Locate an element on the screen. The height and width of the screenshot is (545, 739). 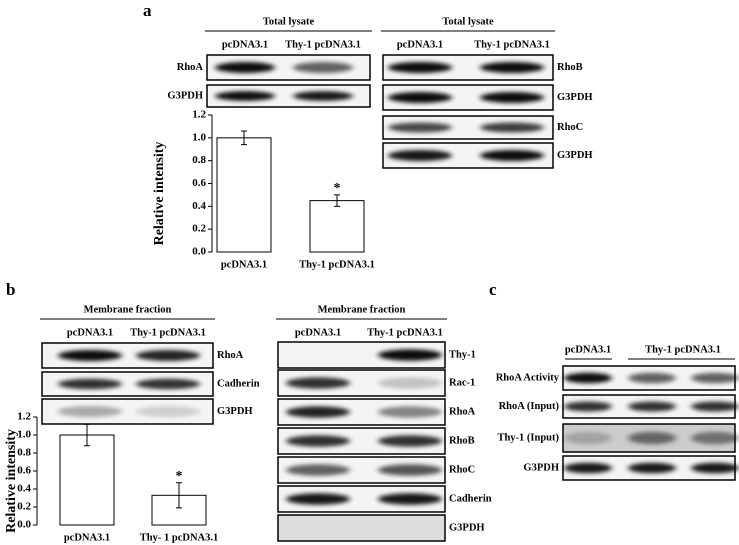
x-tick-label: Thy-1 pcDNA3.1 is located at coordinates (337, 264).